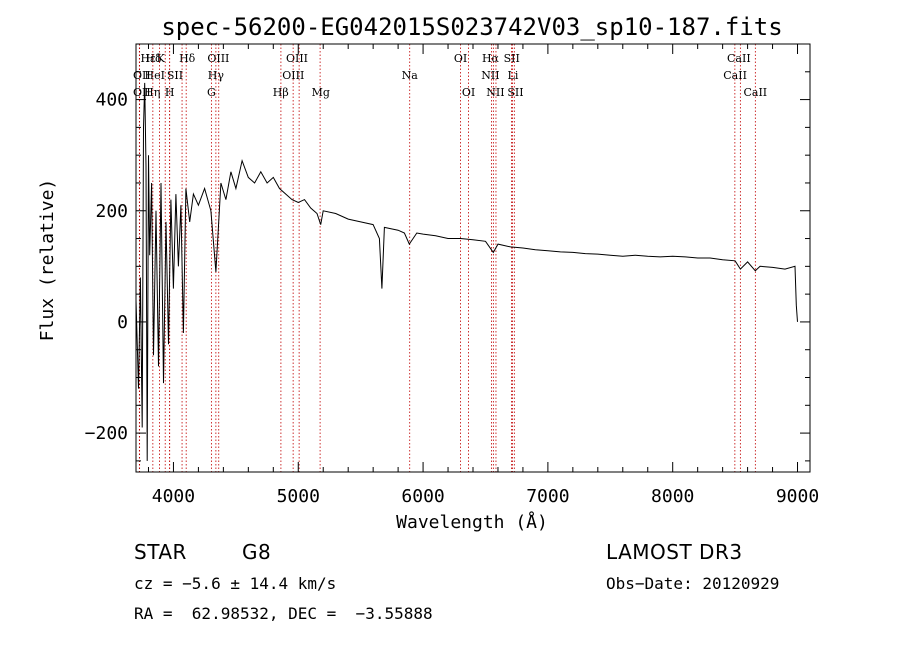  Describe the element at coordinates (142, 92) in the screenshot. I see `line-marker-label: OII` at that location.